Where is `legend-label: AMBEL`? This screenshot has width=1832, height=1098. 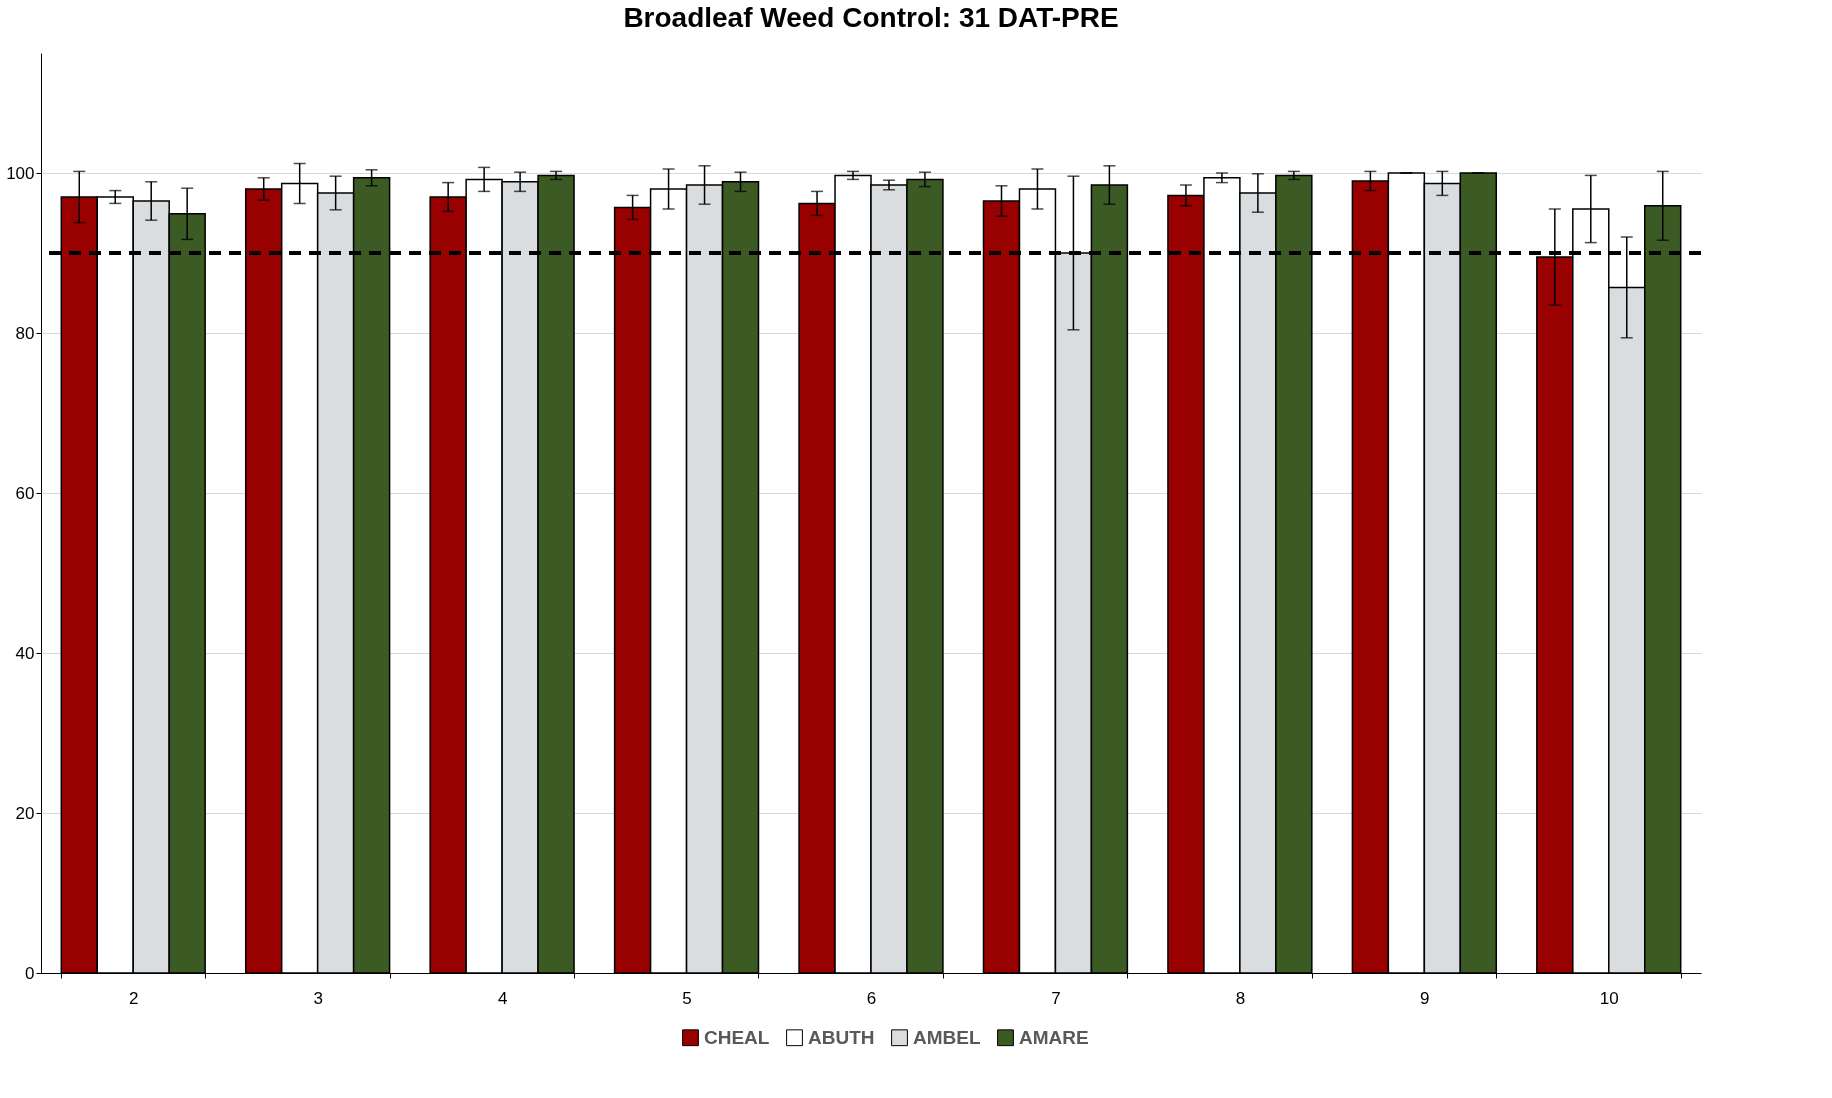
legend-label: AMBEL is located at coordinates (947, 1037).